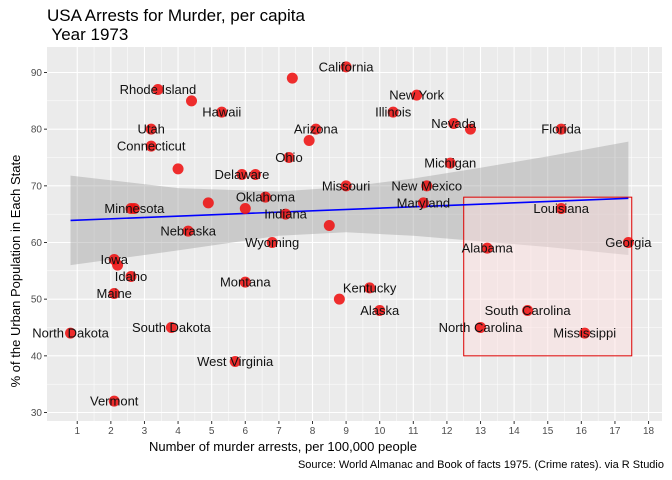  What do you see at coordinates (77, 431) in the screenshot?
I see `x-tick-label: 1` at bounding box center [77, 431].